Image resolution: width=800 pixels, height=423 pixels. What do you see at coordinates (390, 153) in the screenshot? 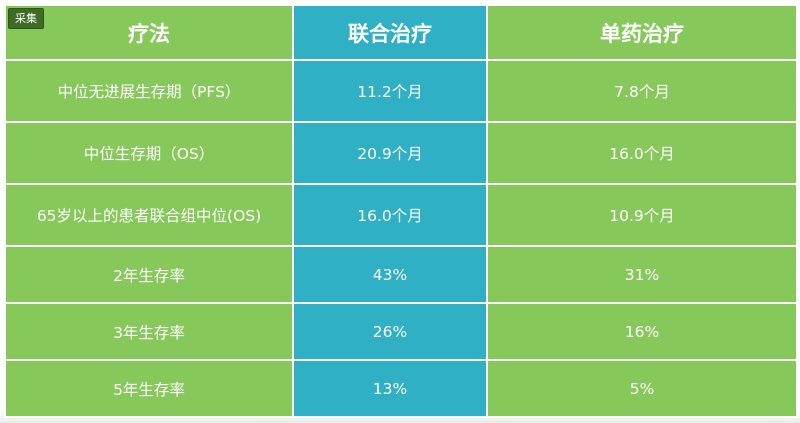
I see `combo-value: 20.9个月` at bounding box center [390, 153].